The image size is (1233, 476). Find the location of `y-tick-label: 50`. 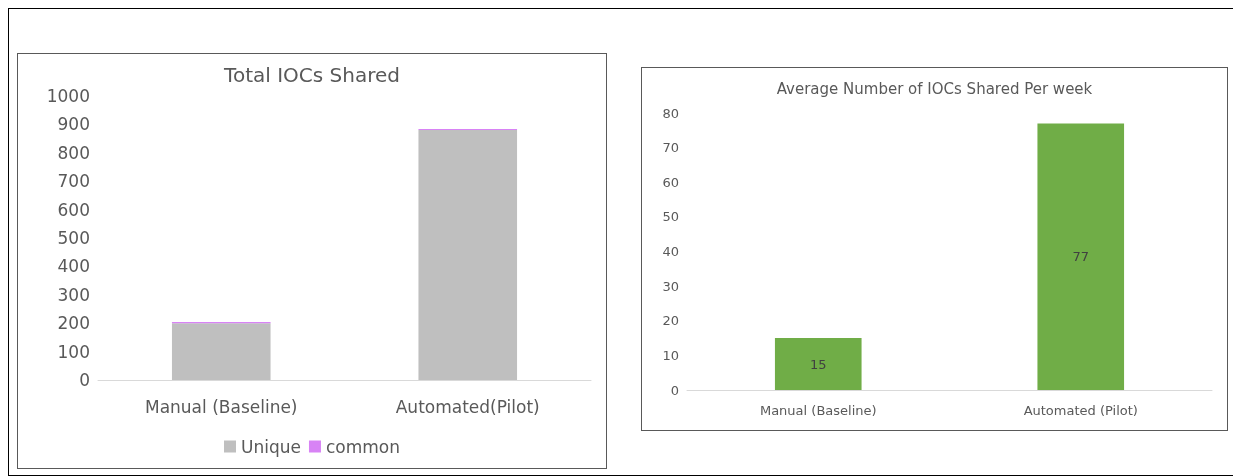

y-tick-label: 50 is located at coordinates (670, 217).